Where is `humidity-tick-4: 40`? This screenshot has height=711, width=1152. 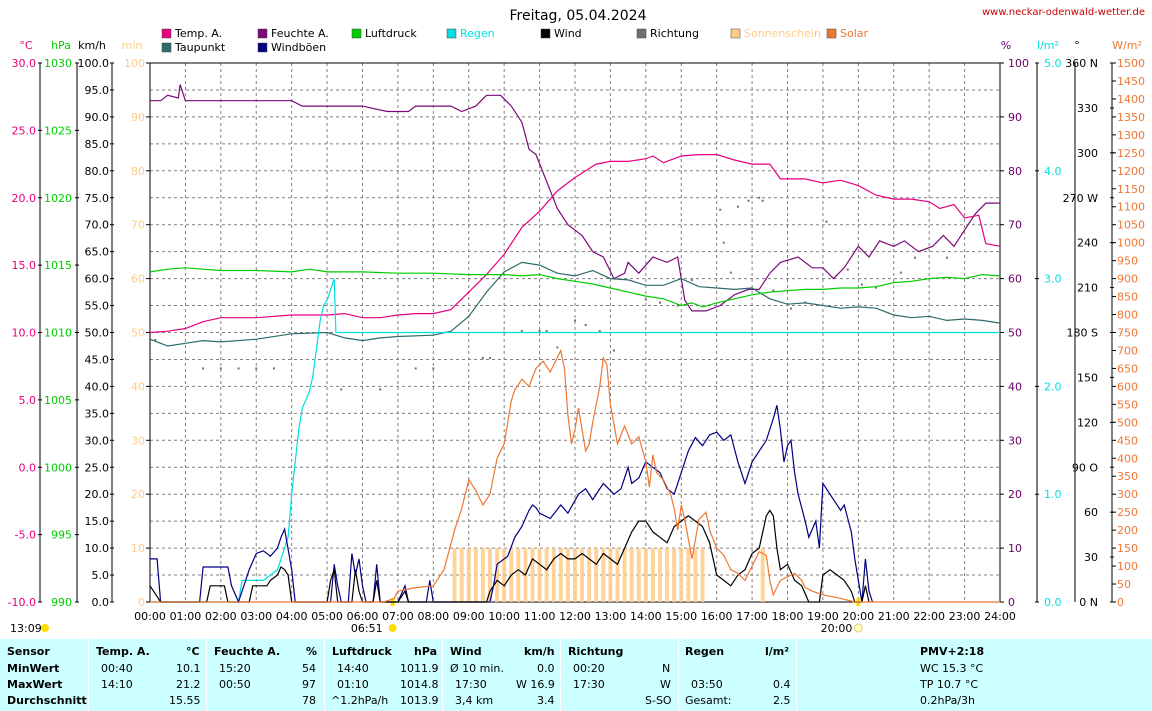
humidity-tick-4: 40 is located at coordinates (1015, 386).